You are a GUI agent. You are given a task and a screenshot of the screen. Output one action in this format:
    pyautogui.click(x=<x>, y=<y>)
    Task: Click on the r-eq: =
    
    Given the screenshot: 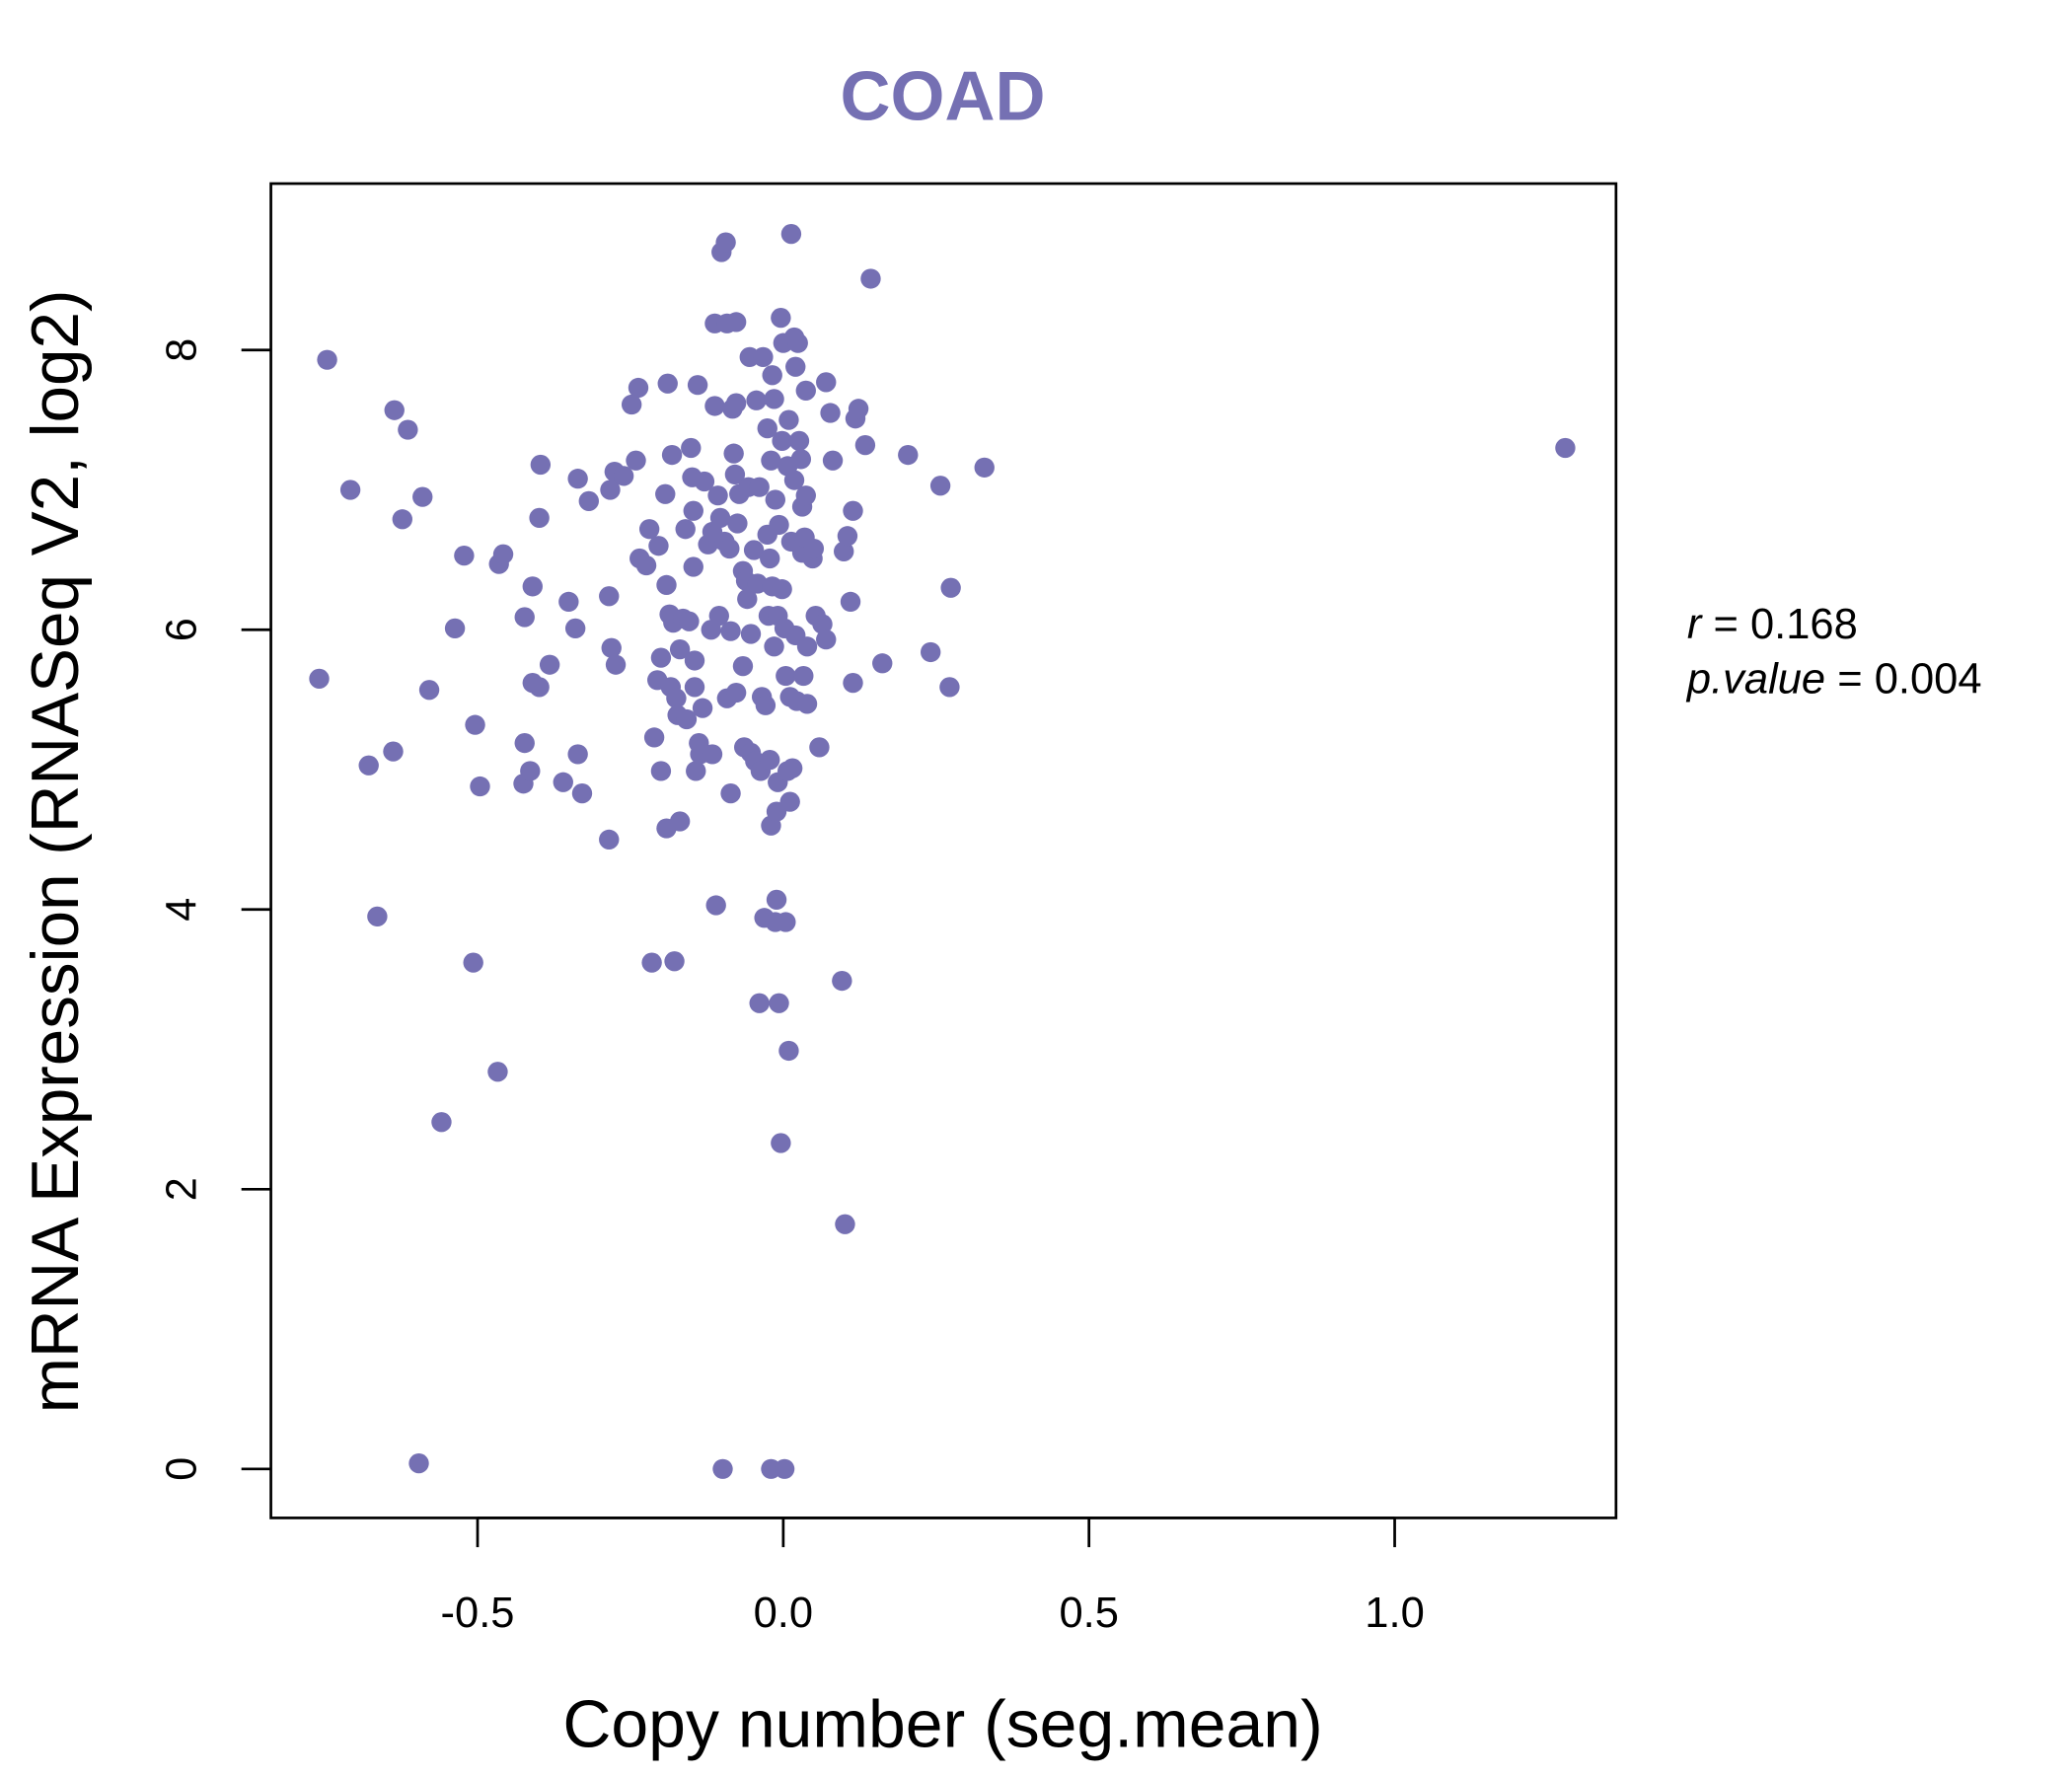 What is the action you would take?
    pyautogui.click(x=1726, y=625)
    